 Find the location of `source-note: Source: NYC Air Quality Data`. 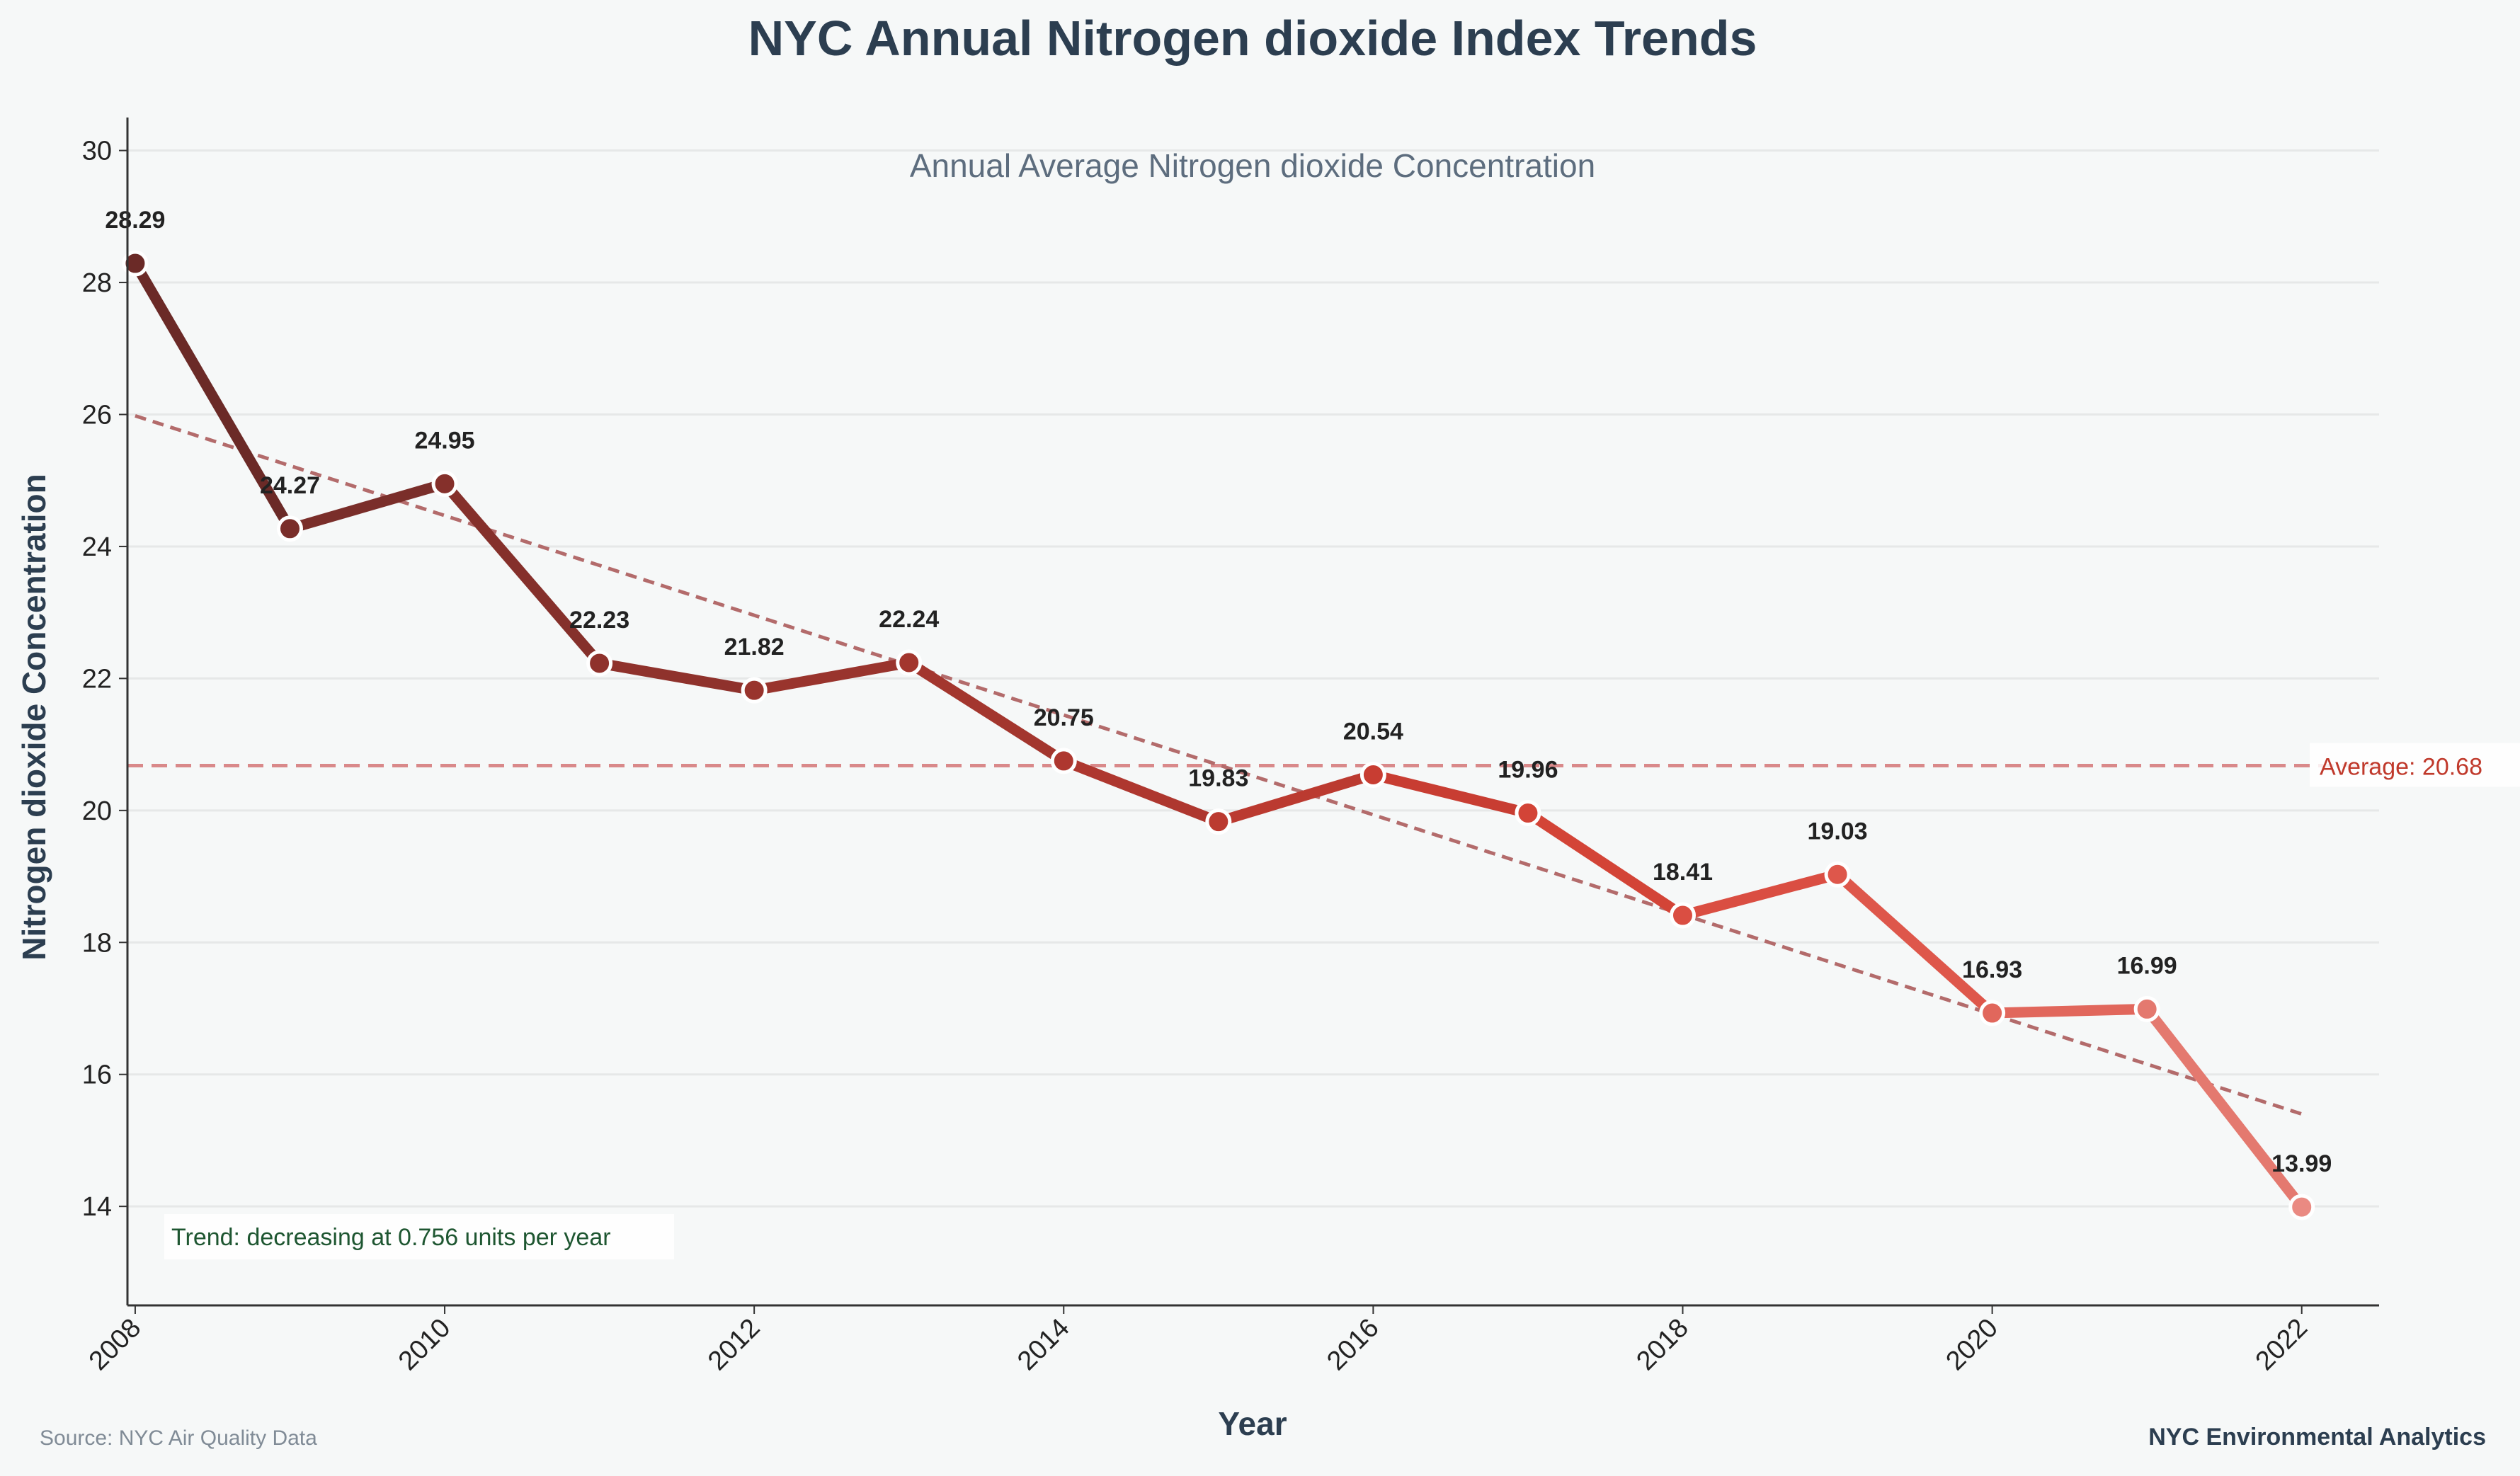

source-note: Source: NYC Air Quality Data is located at coordinates (178, 1438).